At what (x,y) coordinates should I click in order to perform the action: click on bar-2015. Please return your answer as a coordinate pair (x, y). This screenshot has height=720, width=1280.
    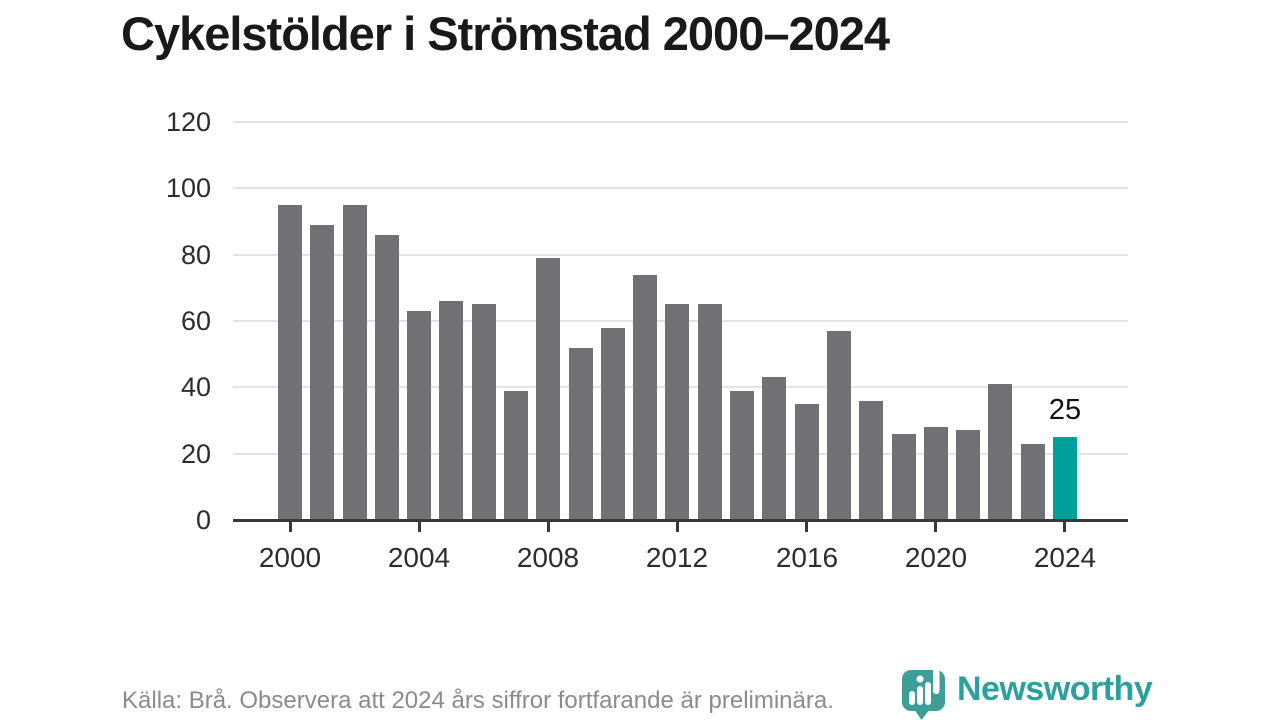
    Looking at the image, I should click on (774, 448).